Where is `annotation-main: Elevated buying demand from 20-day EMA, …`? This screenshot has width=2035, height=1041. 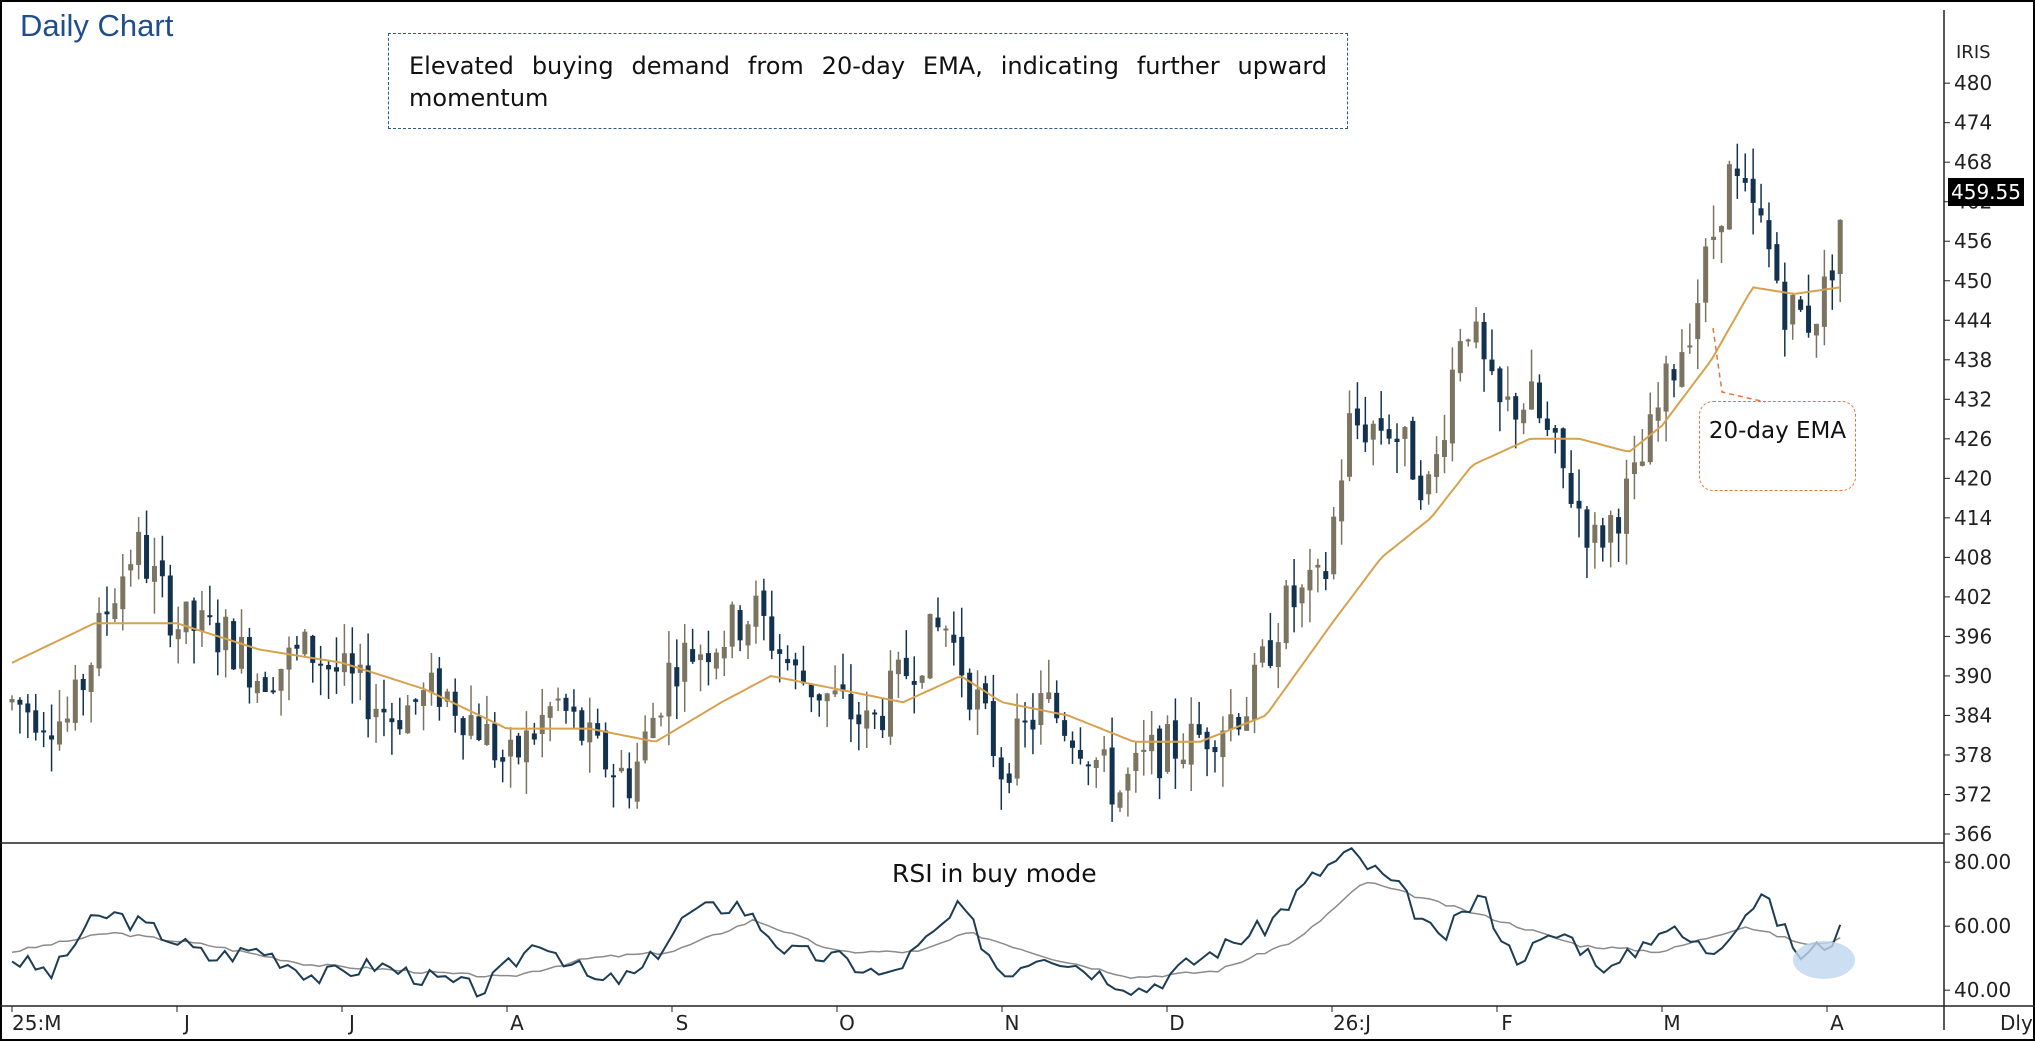 annotation-main: Elevated buying demand from 20-day EMA, … is located at coordinates (868, 81).